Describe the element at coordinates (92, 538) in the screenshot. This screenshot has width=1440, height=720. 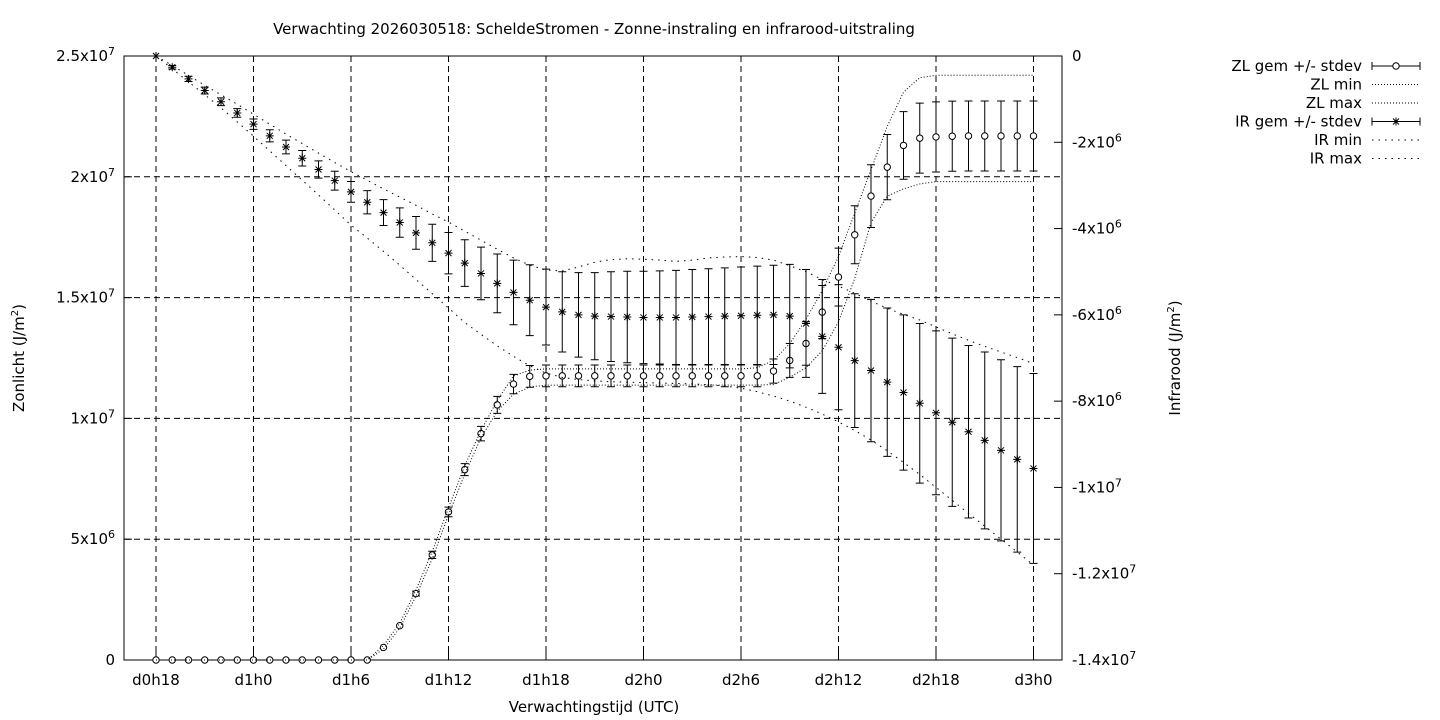
I see `y-left-tick-label: 5x10⁶` at that location.